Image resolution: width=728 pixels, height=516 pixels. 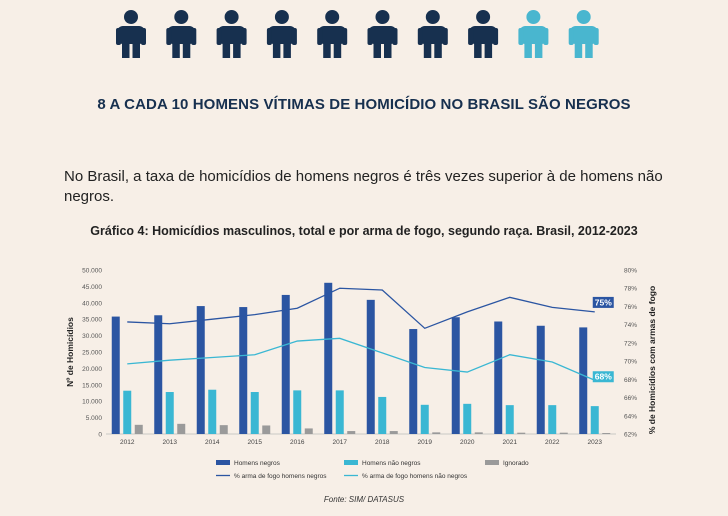 I want to click on y-tick-label: 45.000, so click(x=92, y=287).